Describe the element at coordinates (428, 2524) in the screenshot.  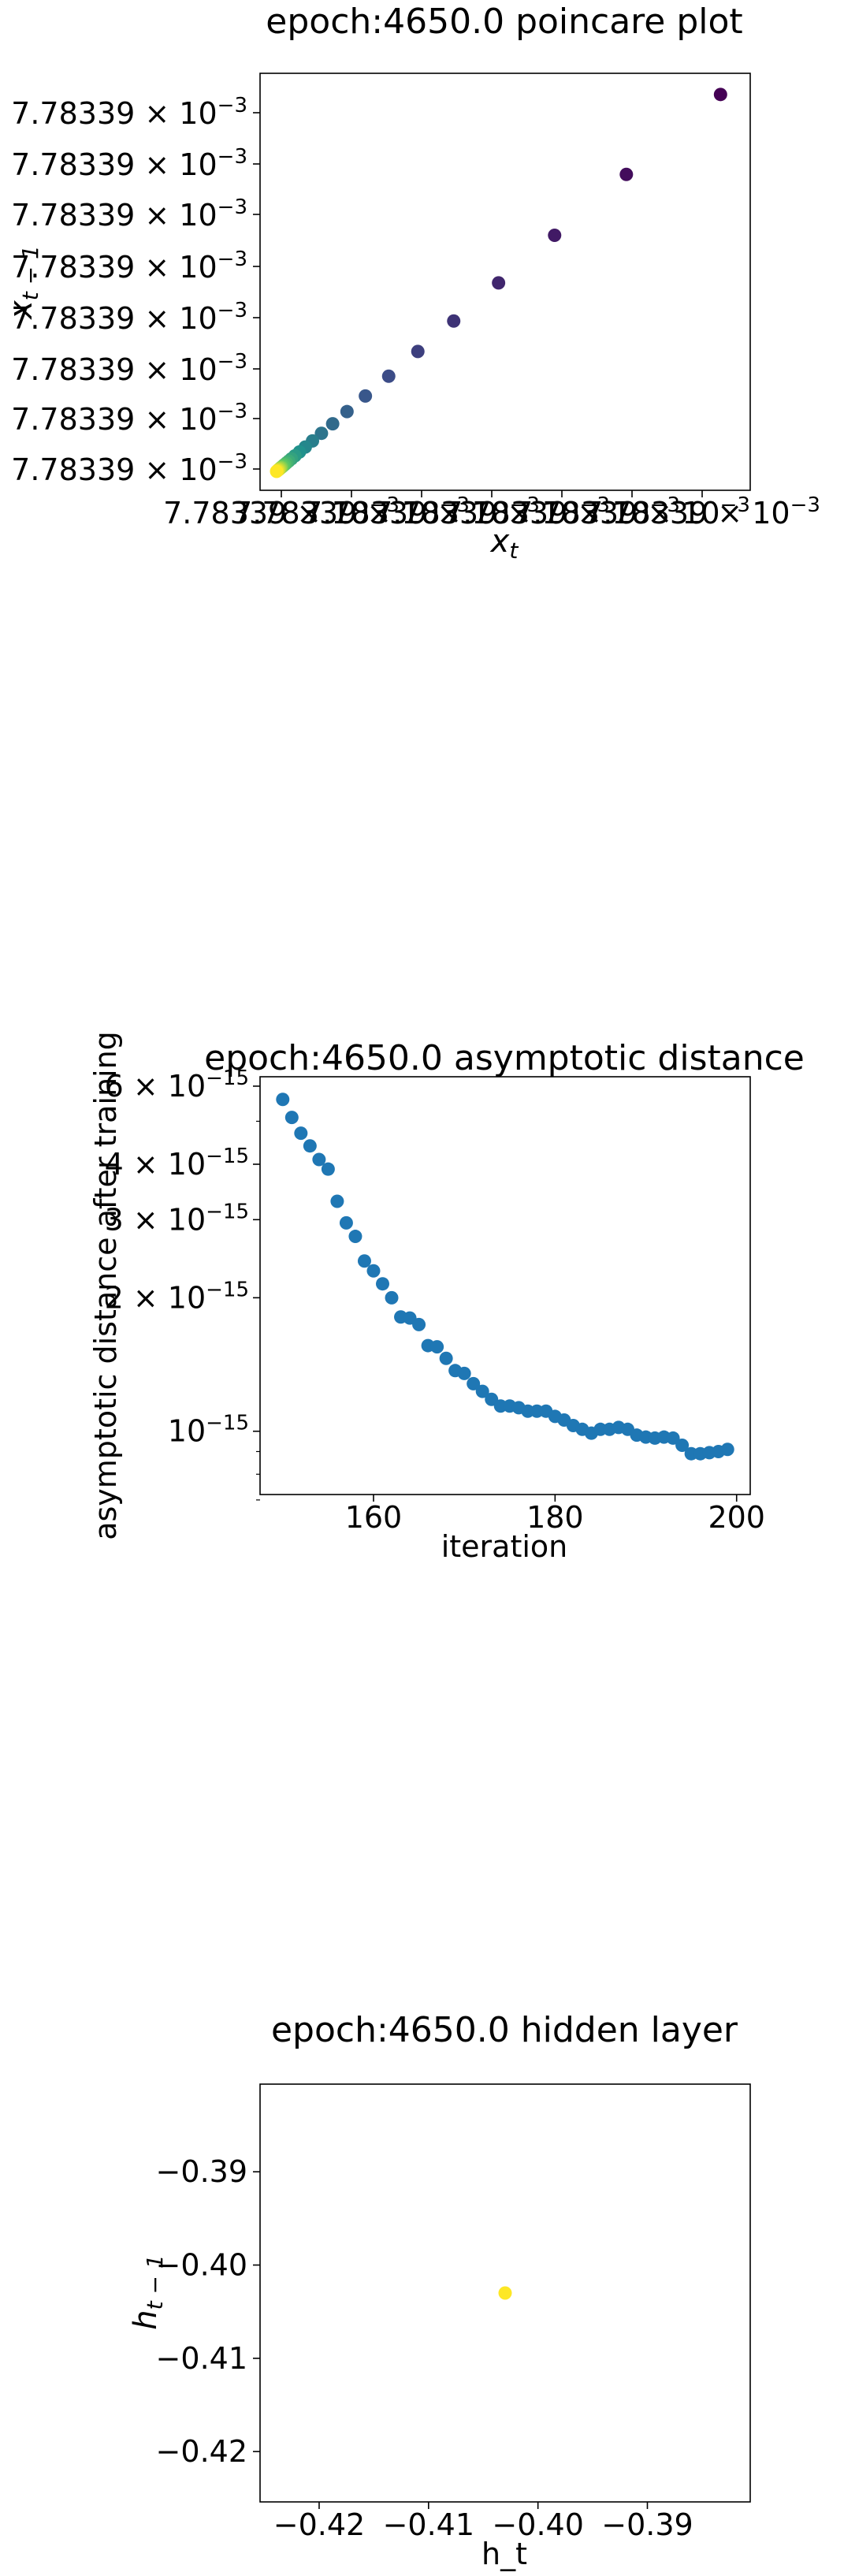
I see `hidden-x-tick-label: −0.41` at that location.